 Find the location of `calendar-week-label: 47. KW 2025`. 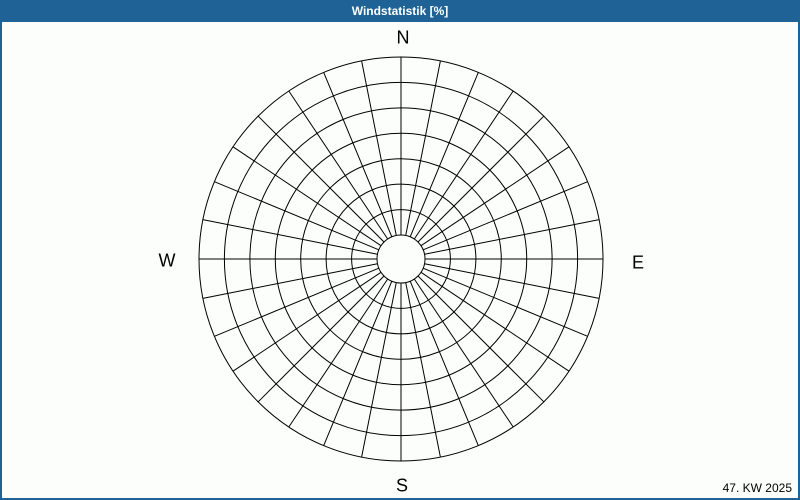

calendar-week-label: 47. KW 2025 is located at coordinates (757, 488).